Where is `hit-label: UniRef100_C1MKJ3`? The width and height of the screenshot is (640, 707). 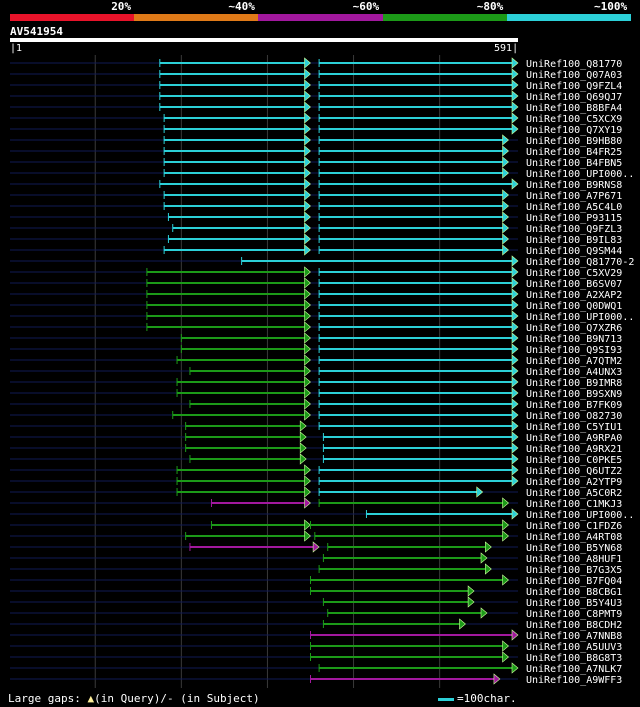 hit-label: UniRef100_C1MKJ3 is located at coordinates (574, 504).